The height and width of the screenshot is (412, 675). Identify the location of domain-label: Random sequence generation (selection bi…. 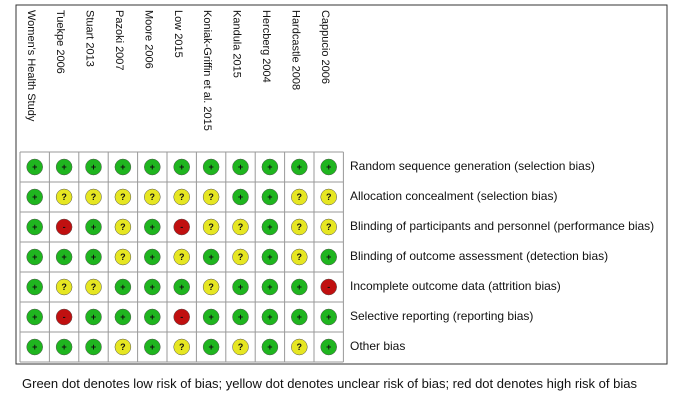
(472, 166).